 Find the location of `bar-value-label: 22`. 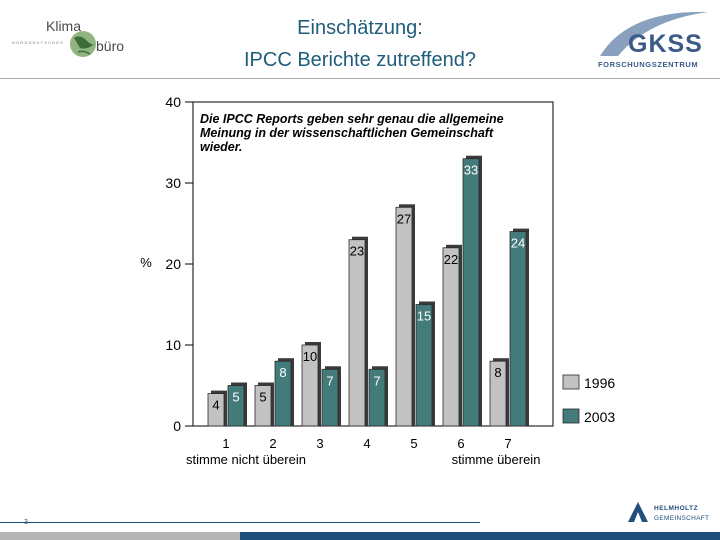

bar-value-label: 22 is located at coordinates (451, 259).